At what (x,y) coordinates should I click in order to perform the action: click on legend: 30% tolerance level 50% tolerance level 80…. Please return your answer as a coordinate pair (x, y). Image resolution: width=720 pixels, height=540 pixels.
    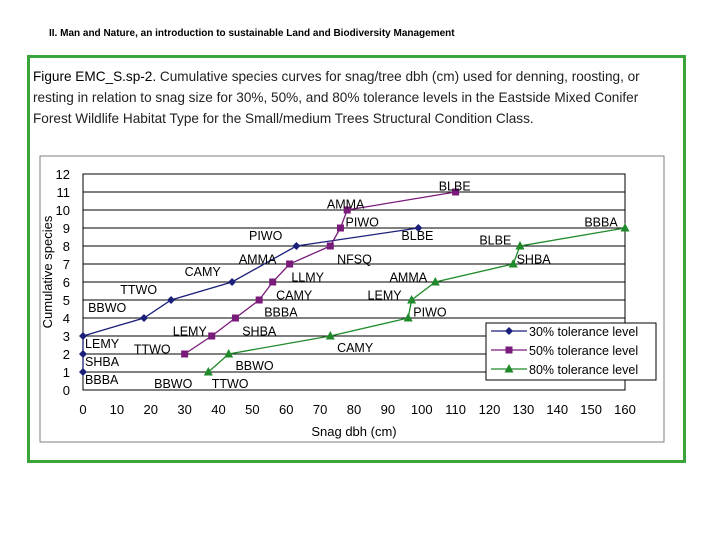
    Looking at the image, I should click on (571, 351).